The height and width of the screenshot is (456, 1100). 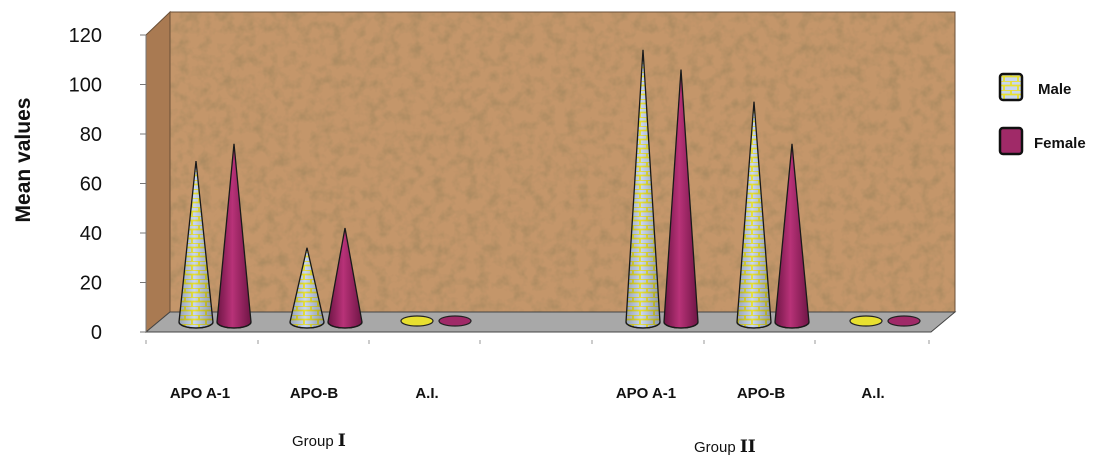 I want to click on plot-floor, so click(x=550, y=322).